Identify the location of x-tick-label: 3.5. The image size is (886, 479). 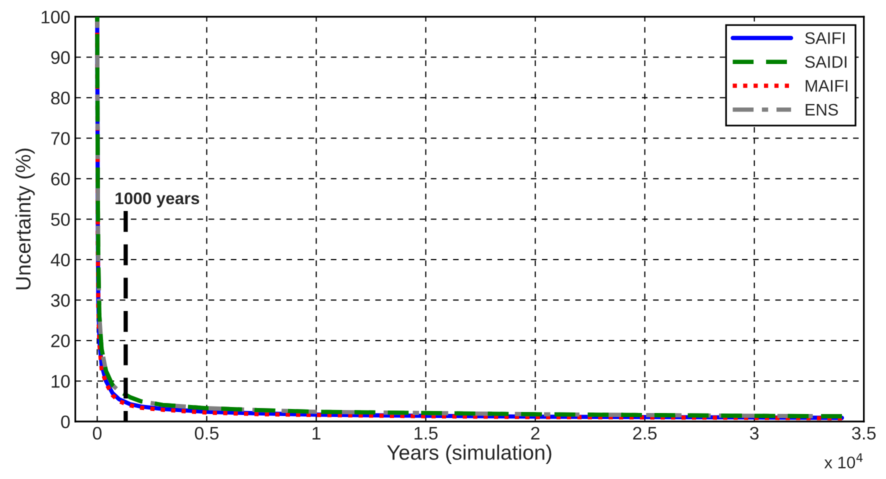
(864, 433).